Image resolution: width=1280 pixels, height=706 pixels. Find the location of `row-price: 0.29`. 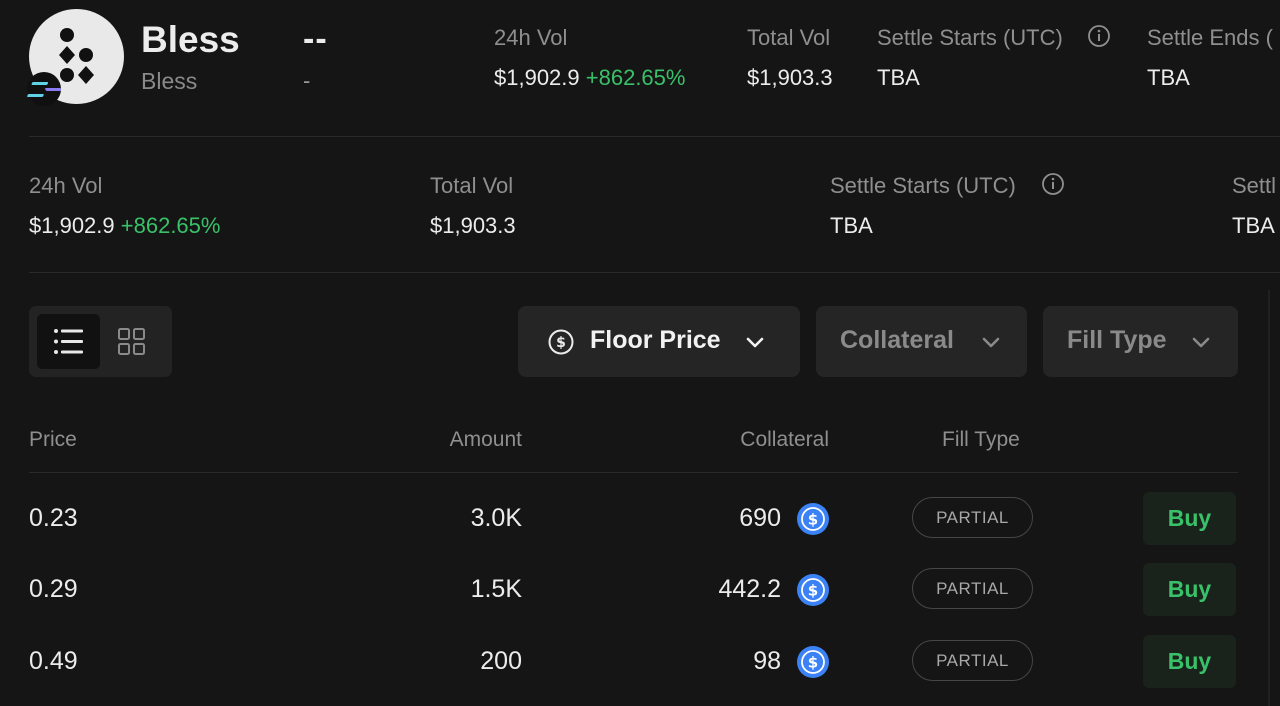

row-price: 0.29 is located at coordinates (53, 589).